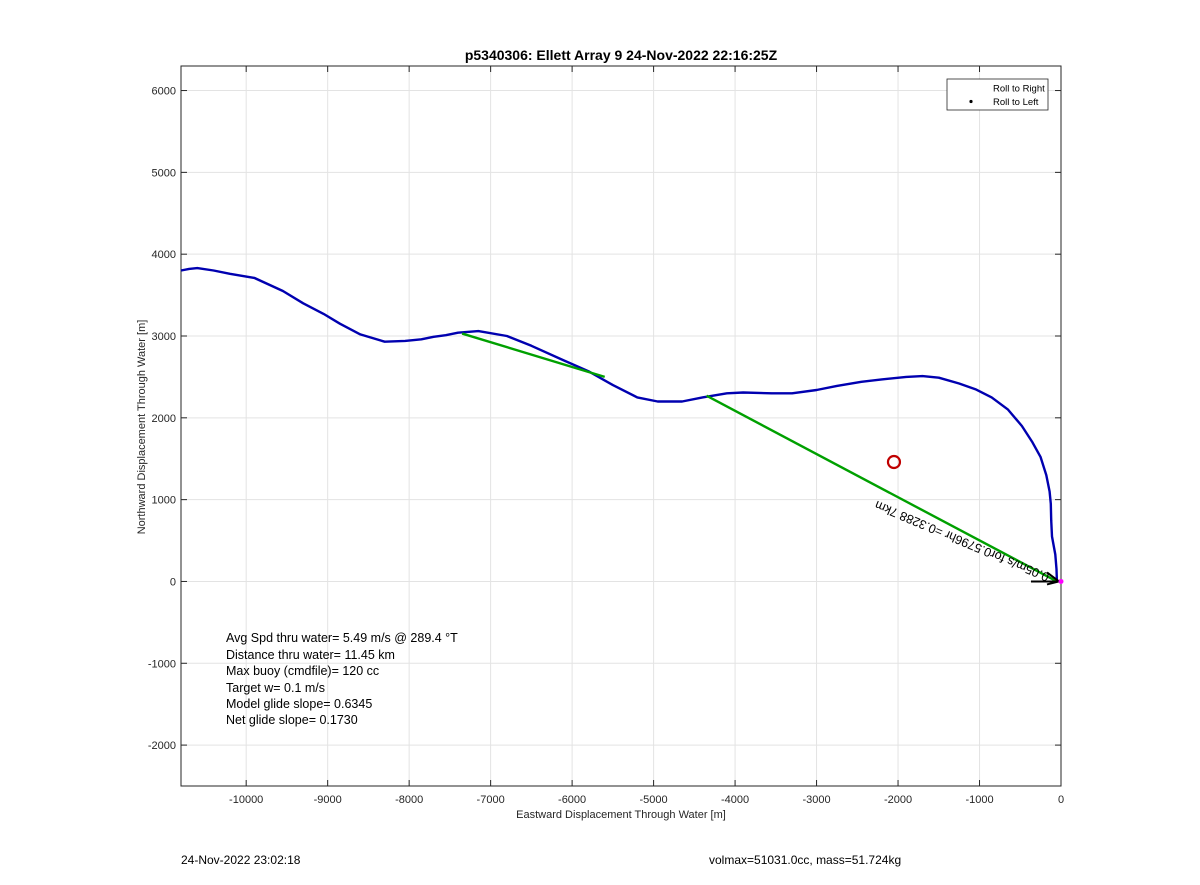  What do you see at coordinates (816, 800) in the screenshot?
I see `x-tick-label: -3000` at bounding box center [816, 800].